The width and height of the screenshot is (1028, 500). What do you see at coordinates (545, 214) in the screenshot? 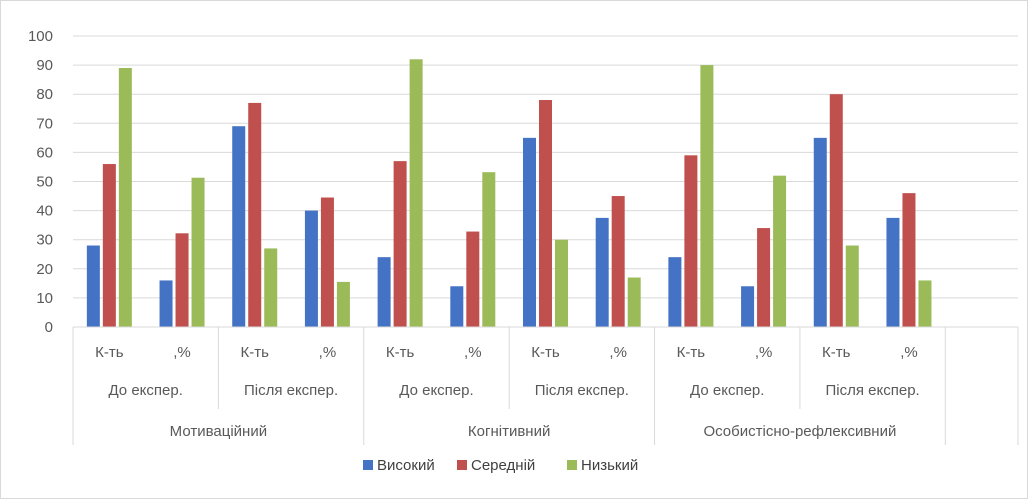
I see `bar-Середній-6` at bounding box center [545, 214].